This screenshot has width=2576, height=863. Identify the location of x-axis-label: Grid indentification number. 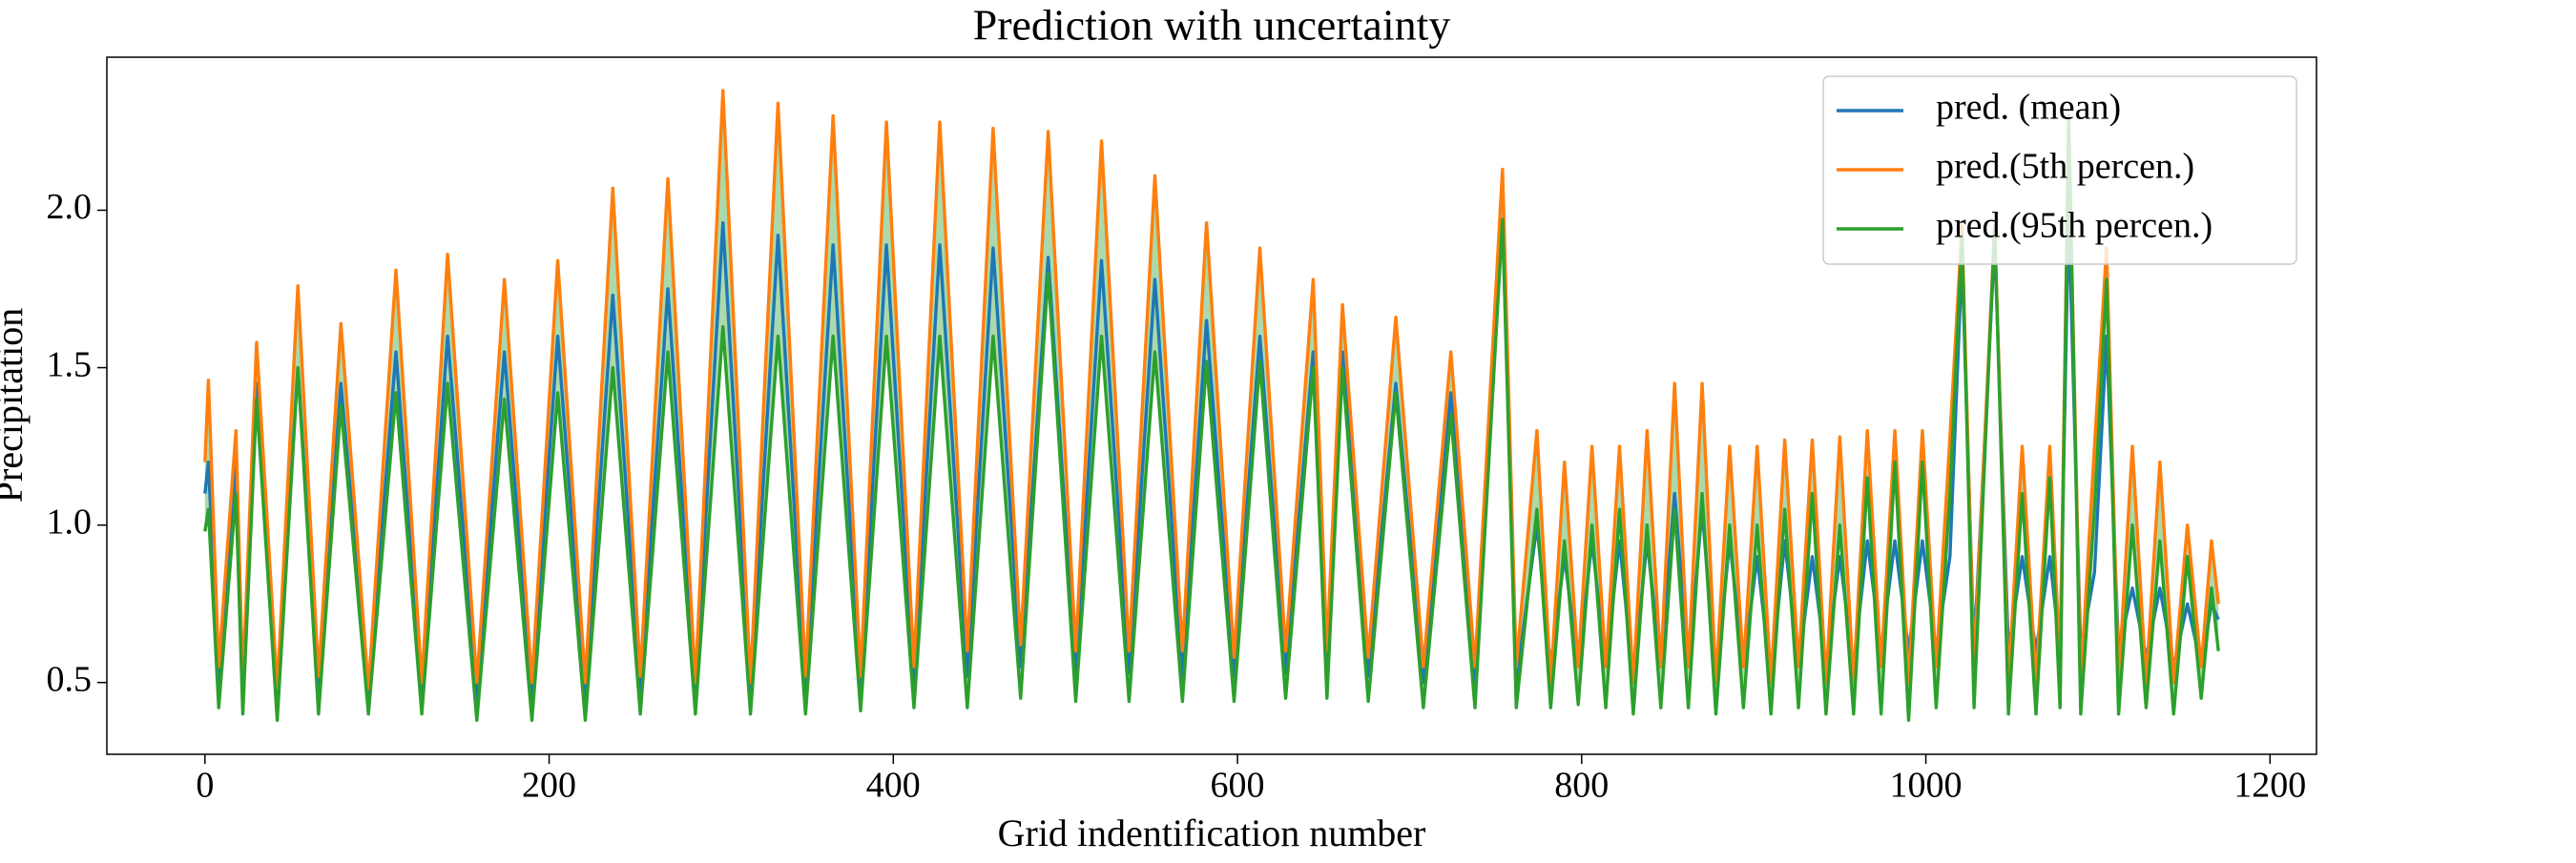
(1212, 833).